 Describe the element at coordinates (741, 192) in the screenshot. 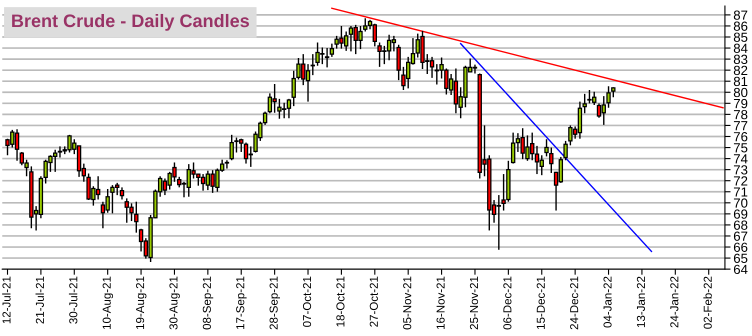

I see `y-tick-label: 71` at that location.